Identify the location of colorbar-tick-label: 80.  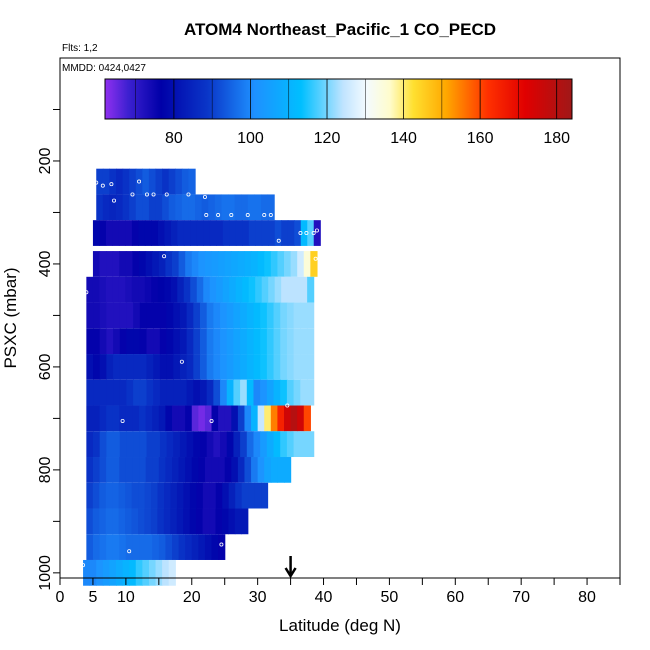
(174, 138).